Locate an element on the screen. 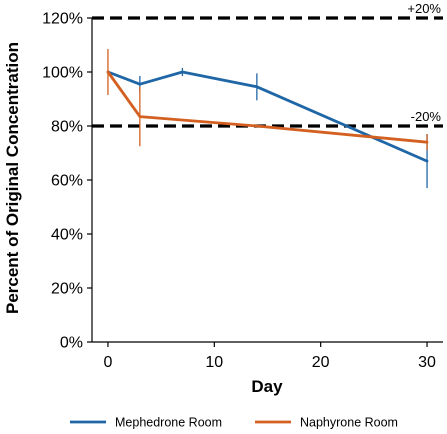 The width and height of the screenshot is (447, 434). y-tick-label: 20% is located at coordinates (67, 289).